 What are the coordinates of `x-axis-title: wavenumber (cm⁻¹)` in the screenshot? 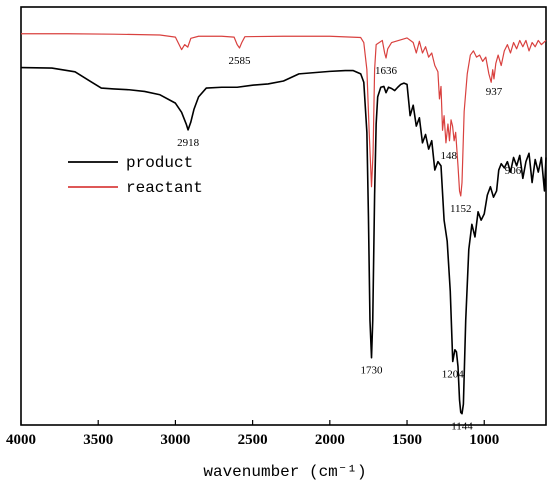 It's located at (284, 472).